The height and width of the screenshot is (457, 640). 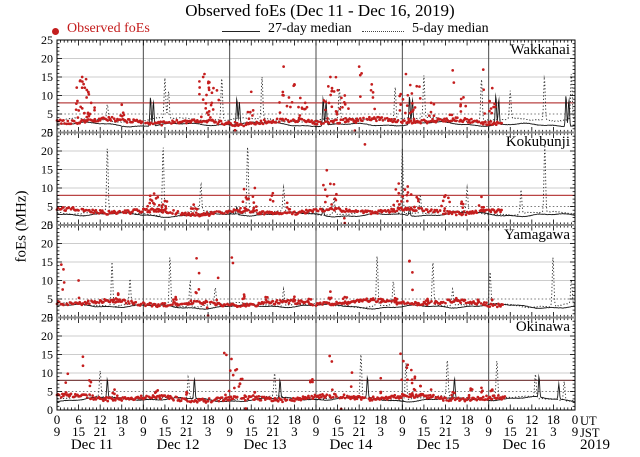 I want to click on panel-label-okinawa: Okinawa, so click(x=542, y=327).